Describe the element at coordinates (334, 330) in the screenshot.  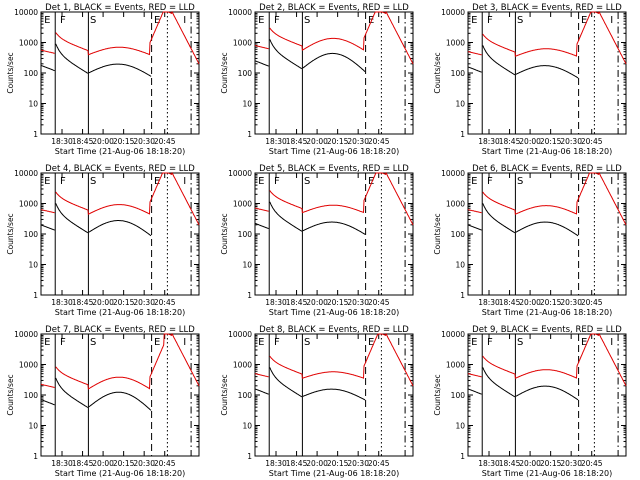
I see `panel-title: Det 8, BLACK = Events, RED = LLD` at that location.